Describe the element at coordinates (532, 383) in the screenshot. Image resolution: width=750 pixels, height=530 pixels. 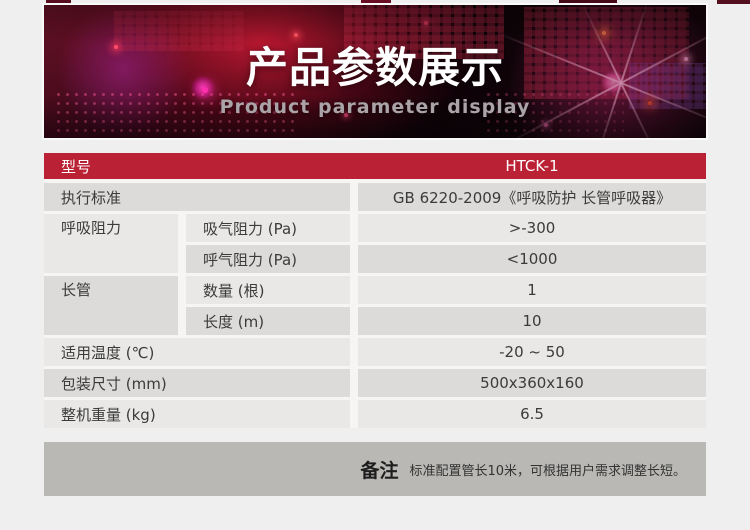
I see `package-size-value: 500x360x160` at that location.